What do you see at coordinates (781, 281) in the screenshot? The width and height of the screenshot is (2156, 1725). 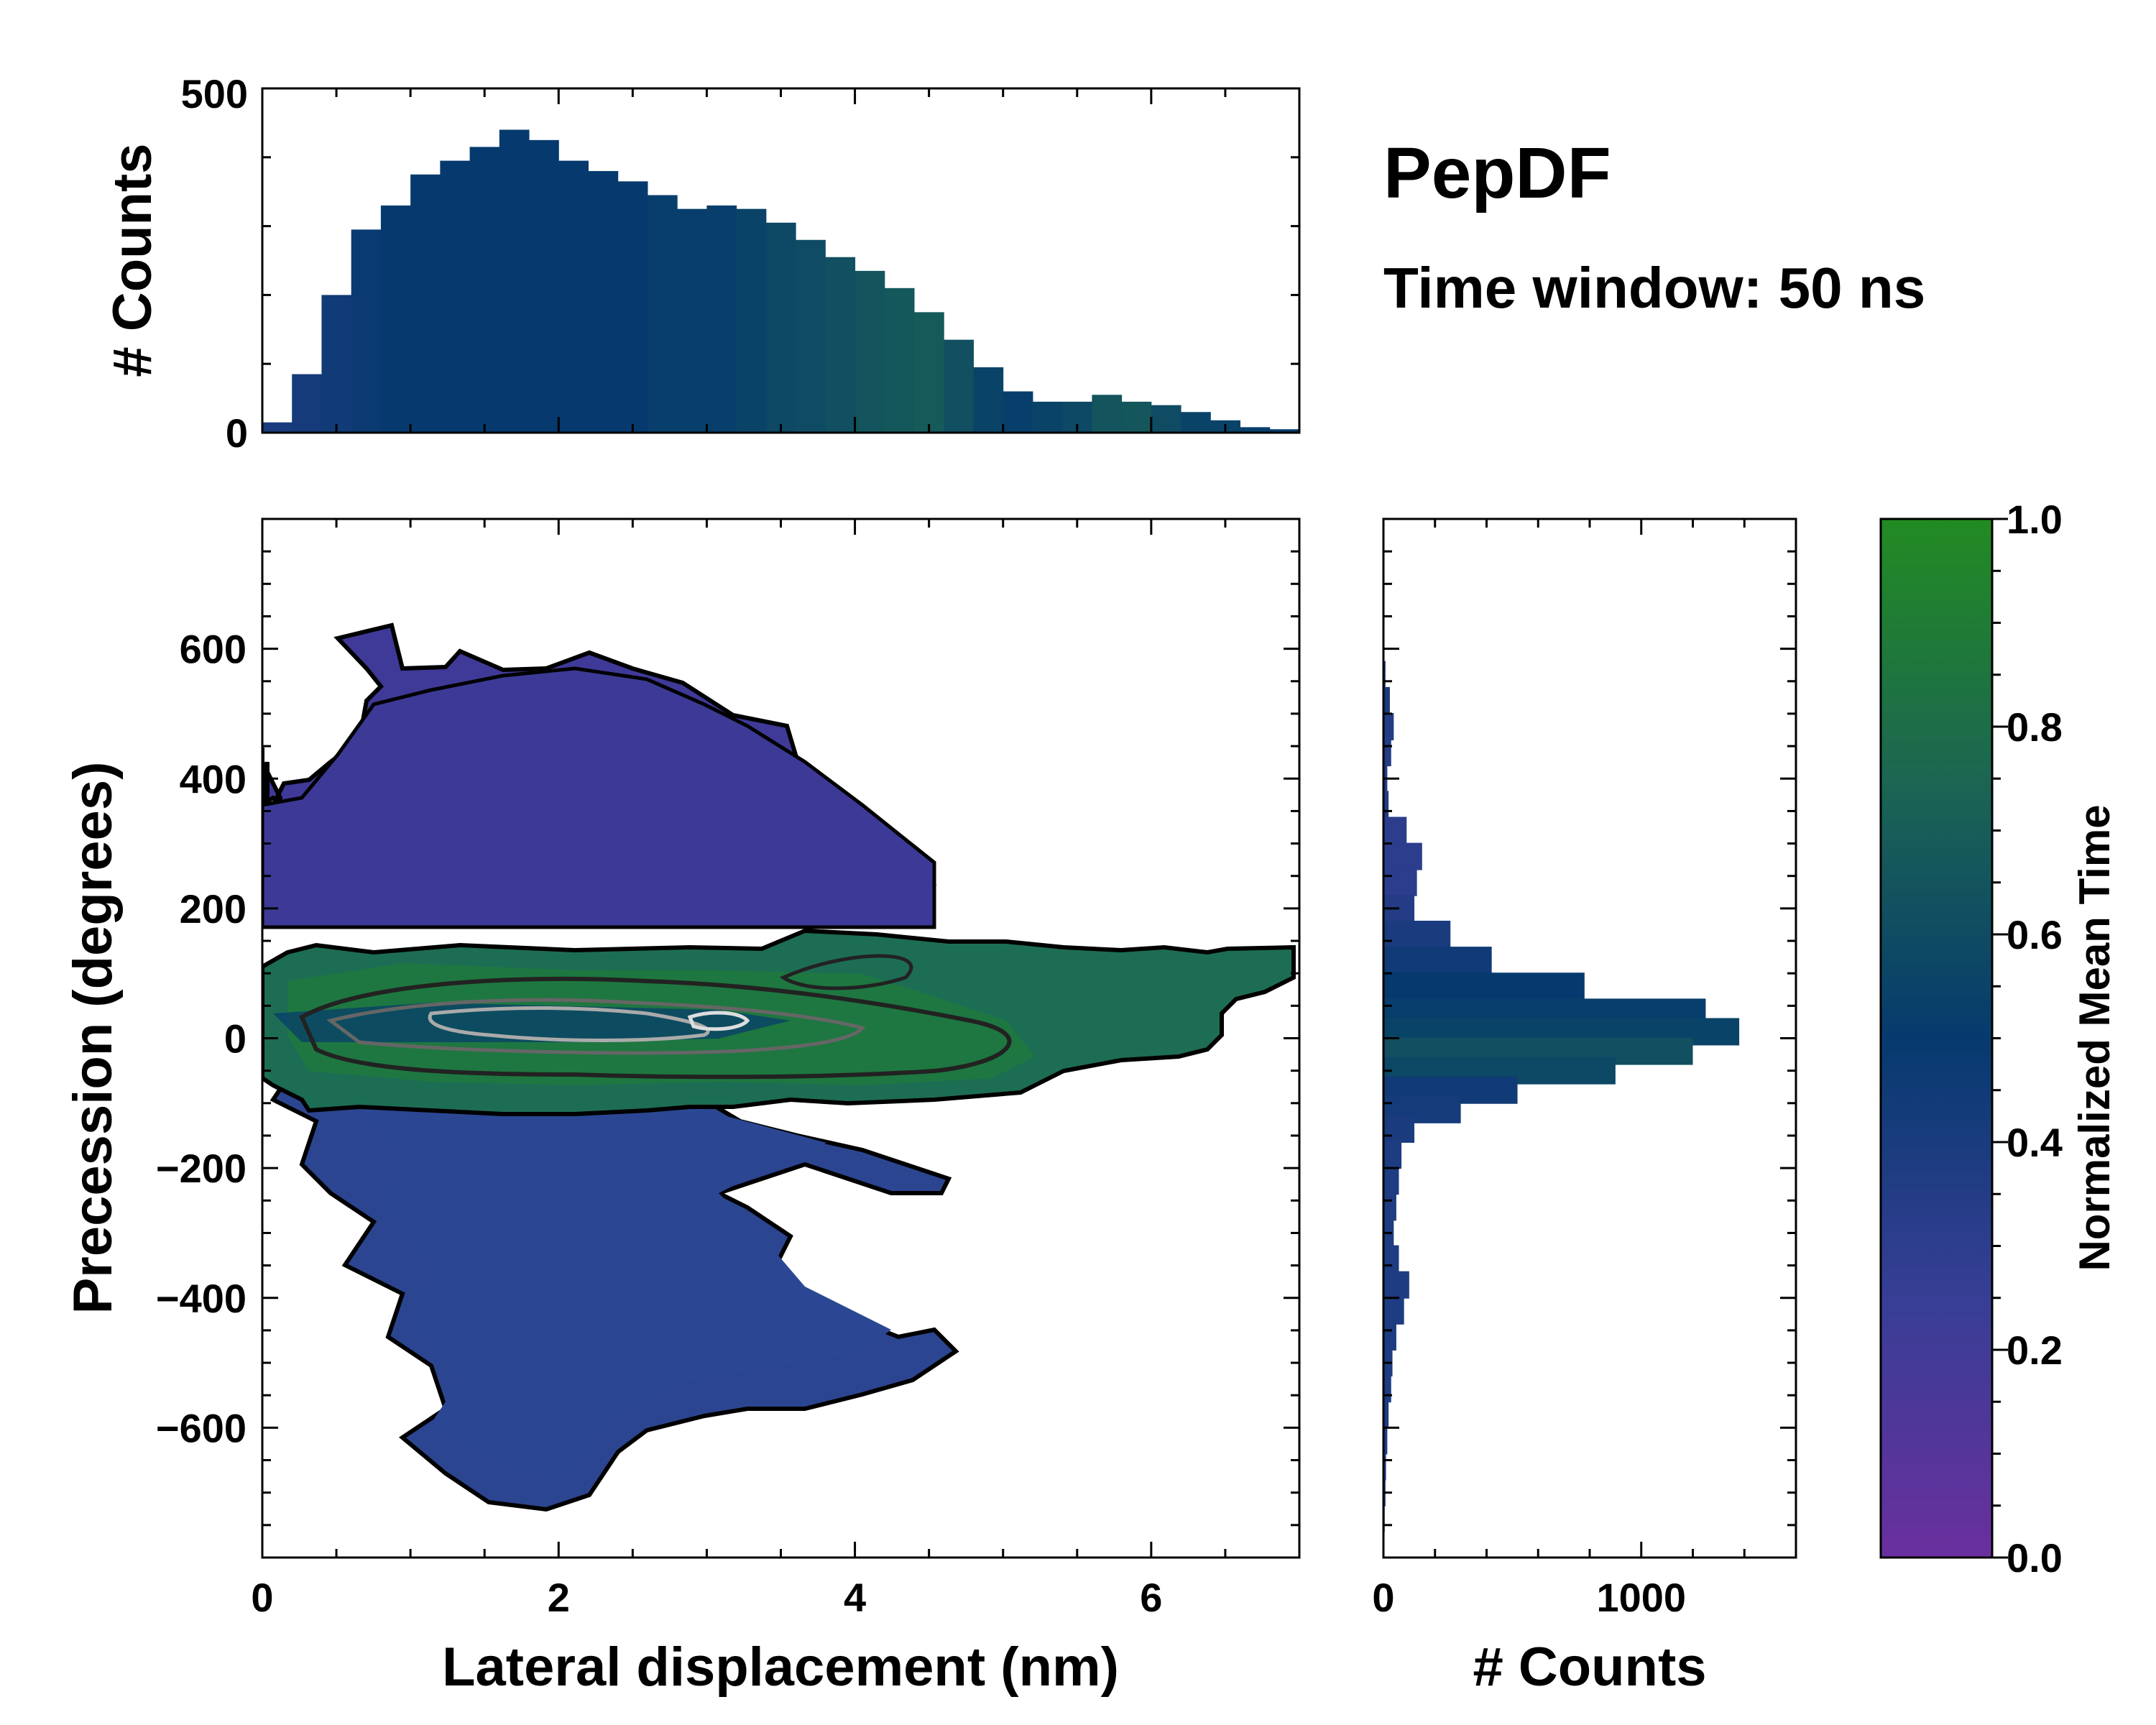 I see `top-histogram-bars` at bounding box center [781, 281].